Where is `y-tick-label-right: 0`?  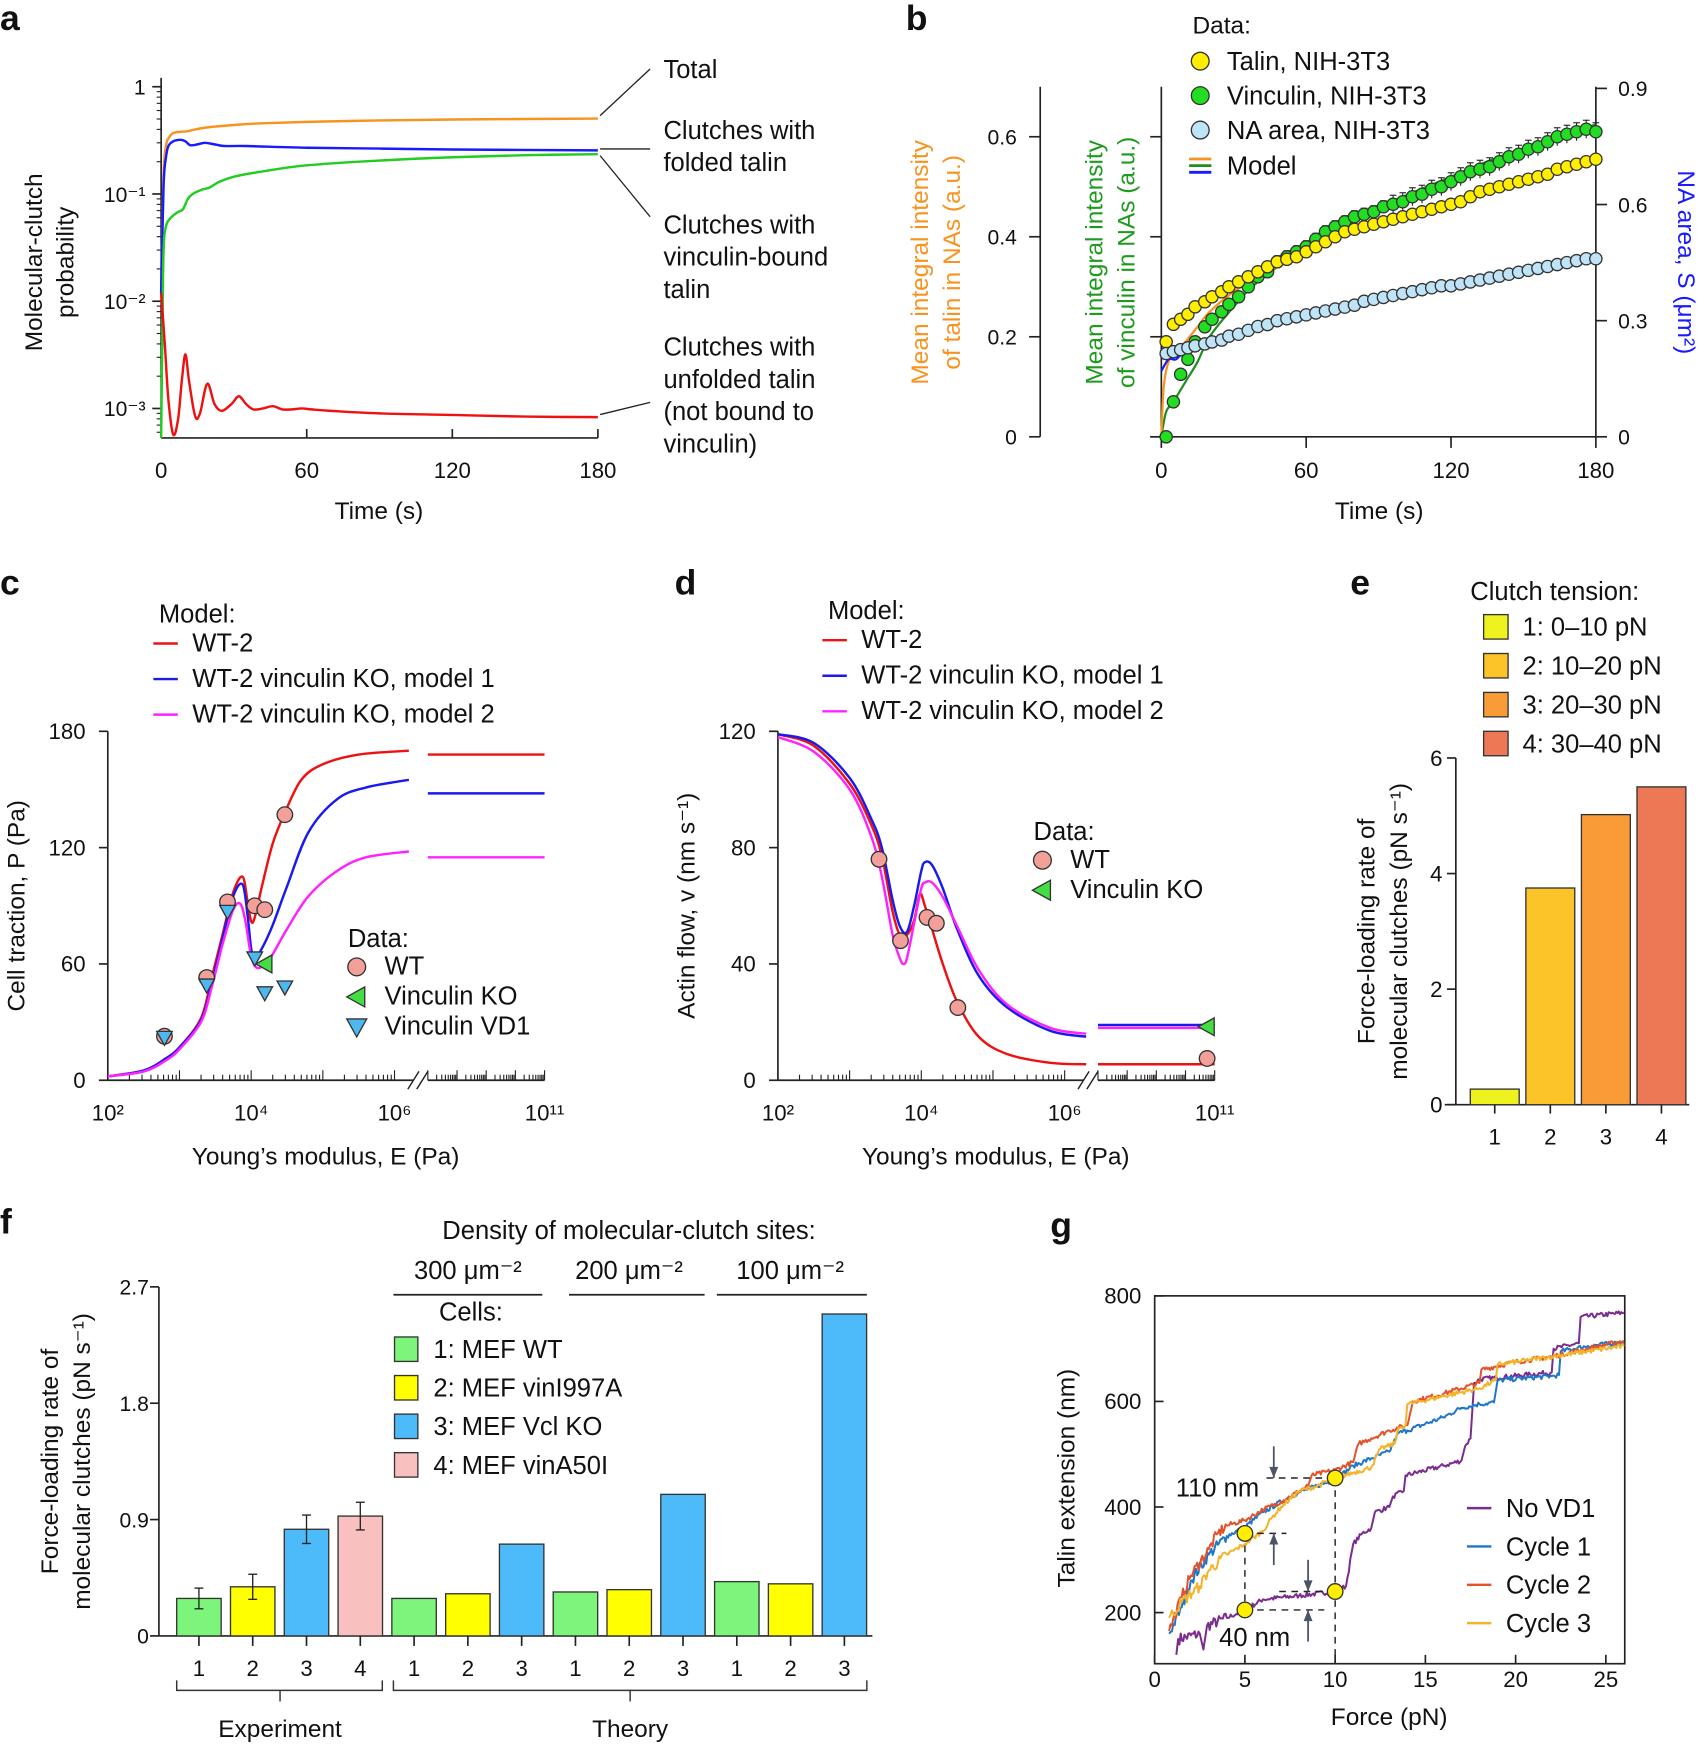 y-tick-label-right: 0 is located at coordinates (1624, 438).